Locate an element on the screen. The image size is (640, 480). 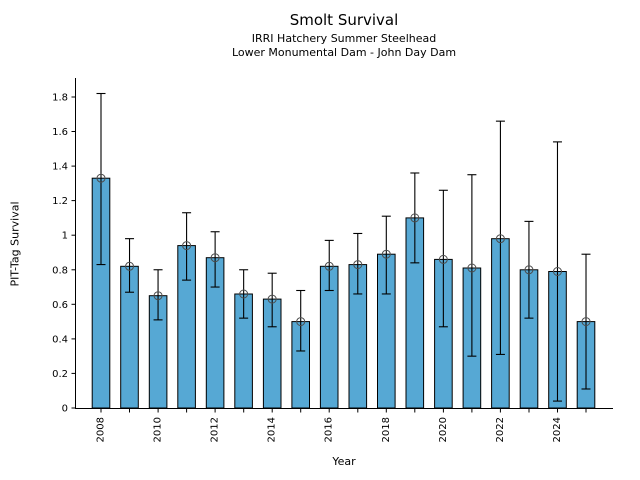
y-tick-label: 1.6 is located at coordinates (60, 132).